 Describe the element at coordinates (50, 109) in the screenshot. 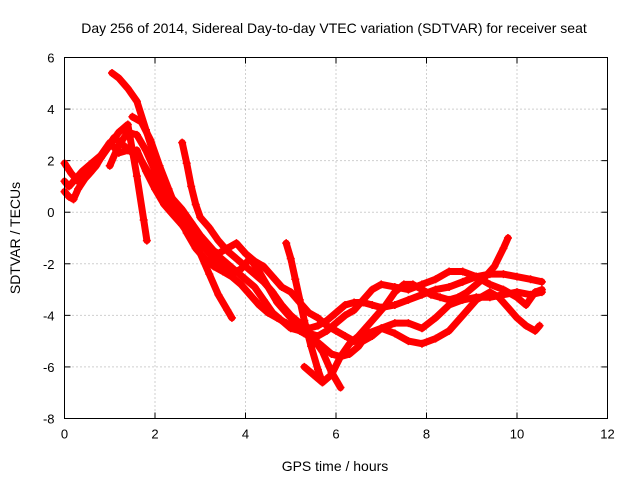

I see `y-tick-label: 4` at that location.